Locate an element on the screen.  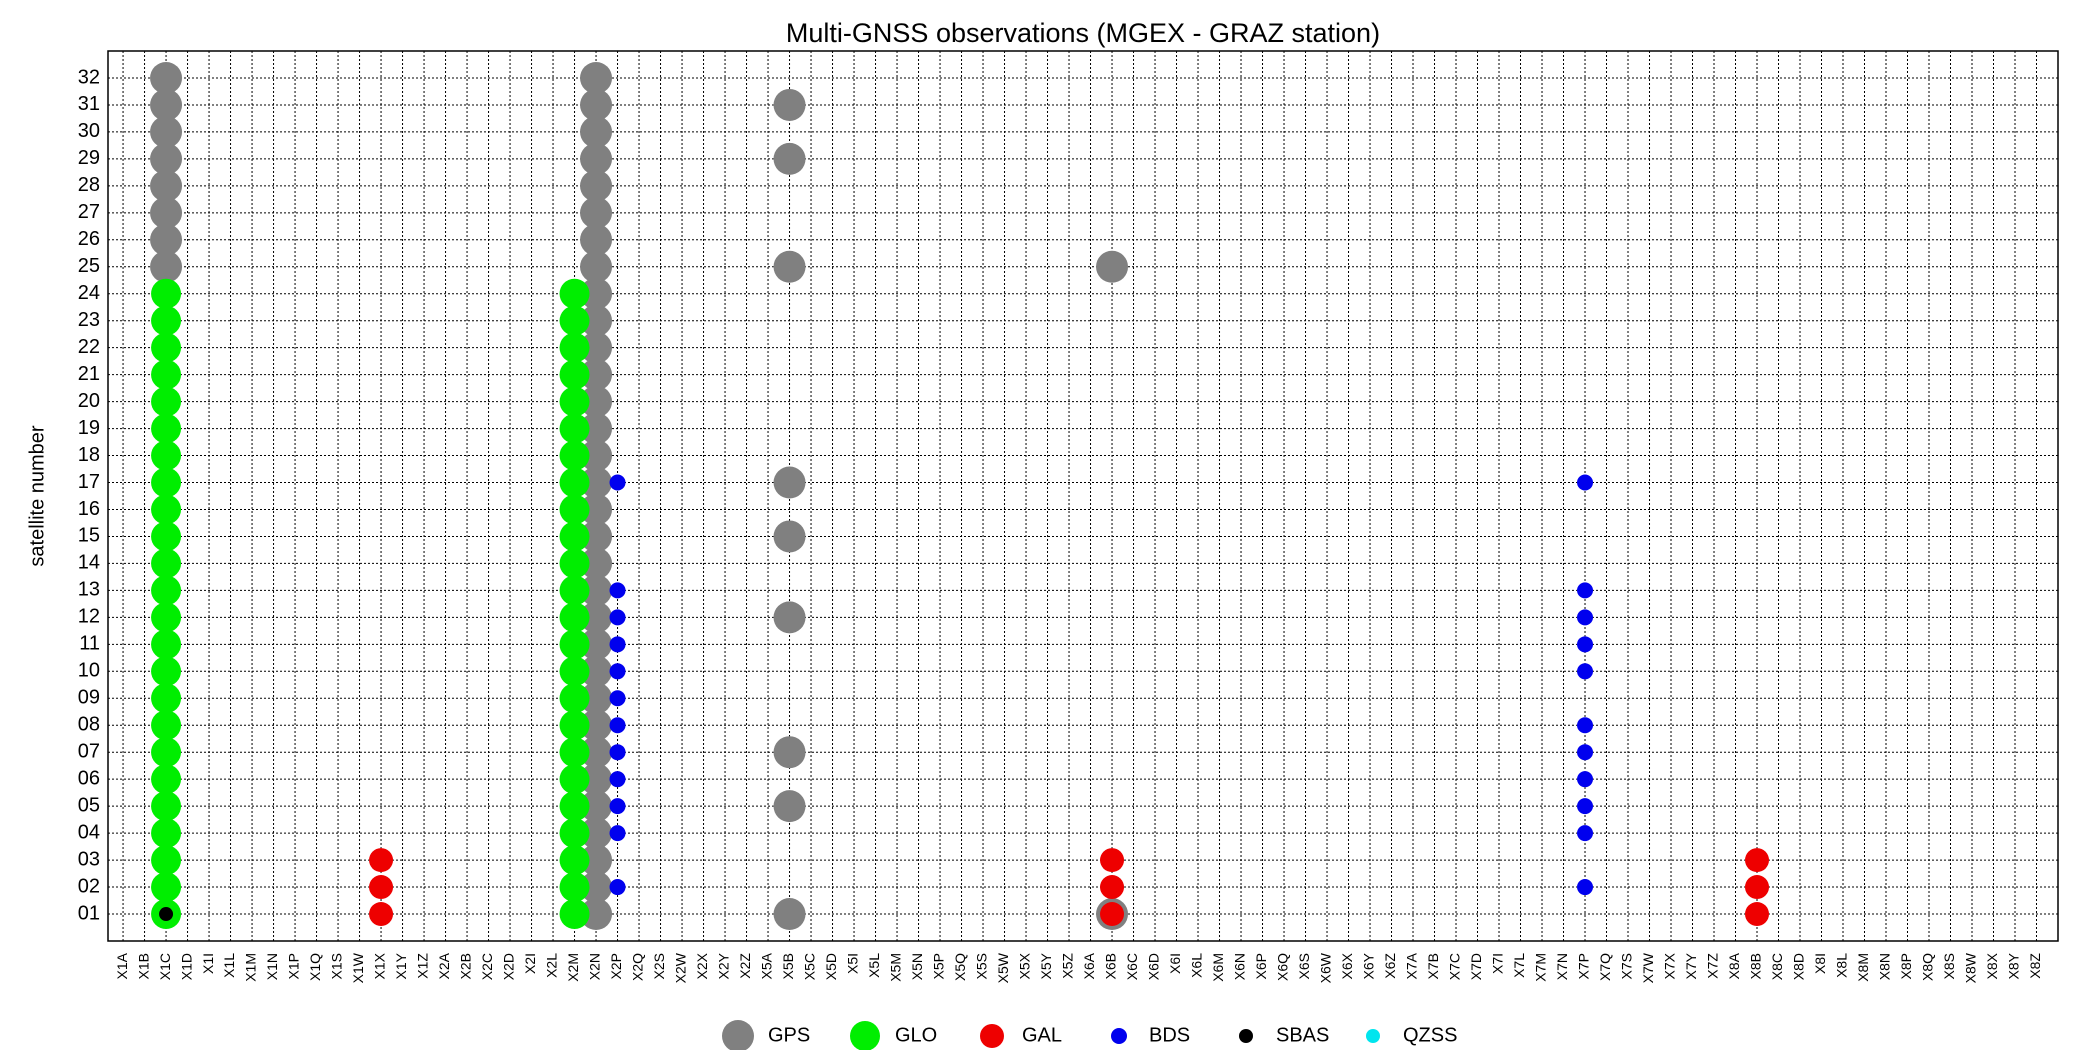
x-tick-label: X8W is located at coordinates (1971, 967).